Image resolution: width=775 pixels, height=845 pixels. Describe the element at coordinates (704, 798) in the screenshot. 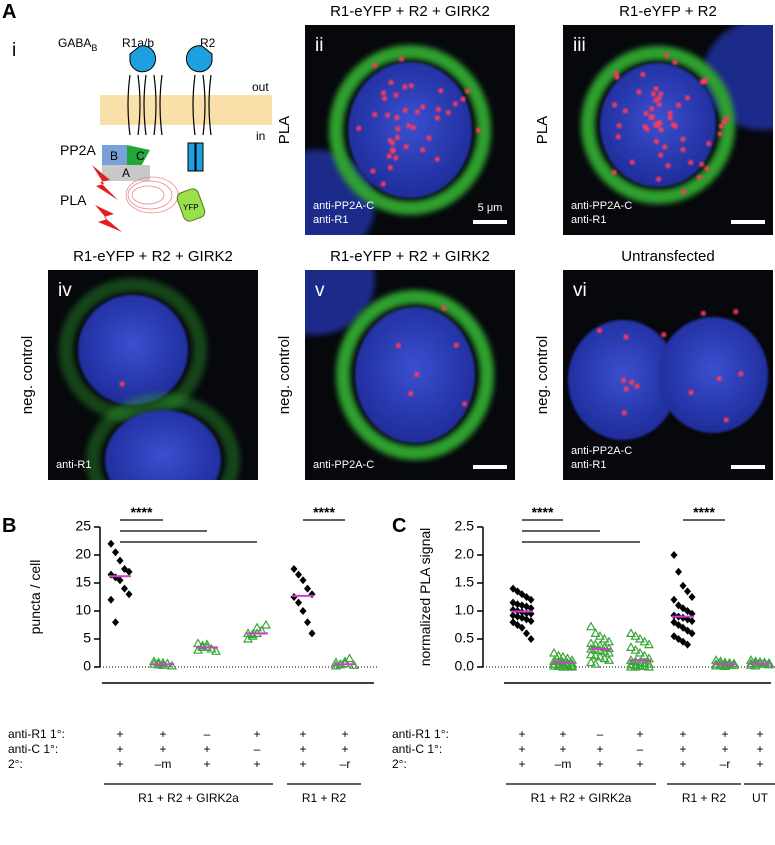

I see `group-label: R1 + R2` at that location.